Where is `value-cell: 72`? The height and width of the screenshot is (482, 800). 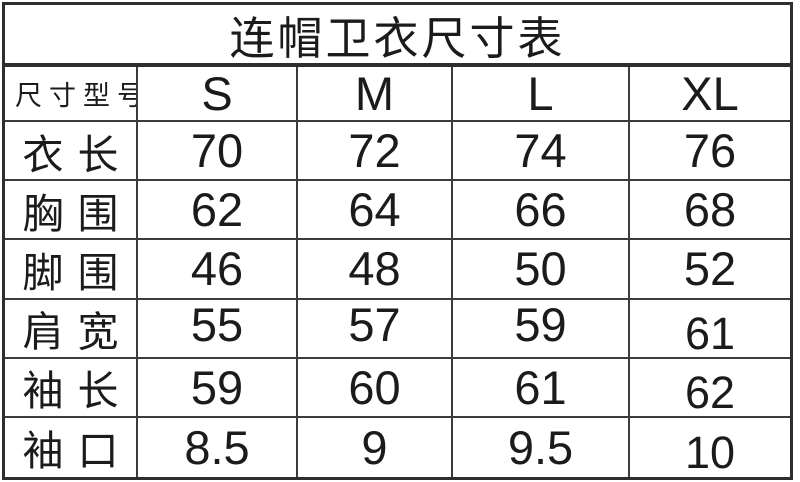 value-cell: 72 is located at coordinates (375, 152).